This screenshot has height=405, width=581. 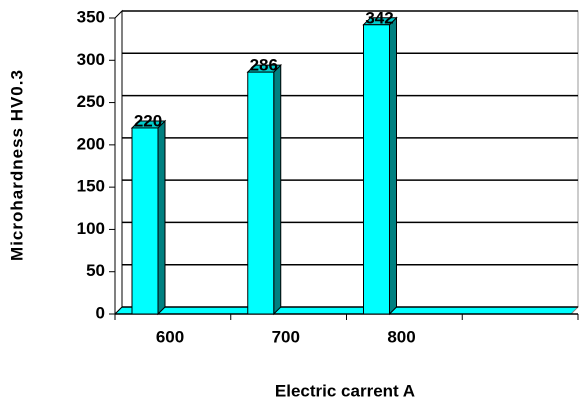 I want to click on data-label: 220, so click(x=148, y=120).